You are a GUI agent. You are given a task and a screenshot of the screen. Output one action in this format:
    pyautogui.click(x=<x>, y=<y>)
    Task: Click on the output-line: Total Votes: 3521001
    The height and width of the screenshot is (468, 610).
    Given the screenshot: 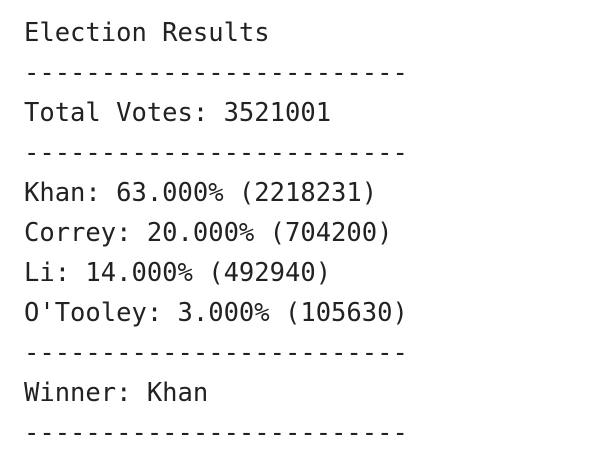 What is the action you would take?
    pyautogui.click(x=178, y=113)
    